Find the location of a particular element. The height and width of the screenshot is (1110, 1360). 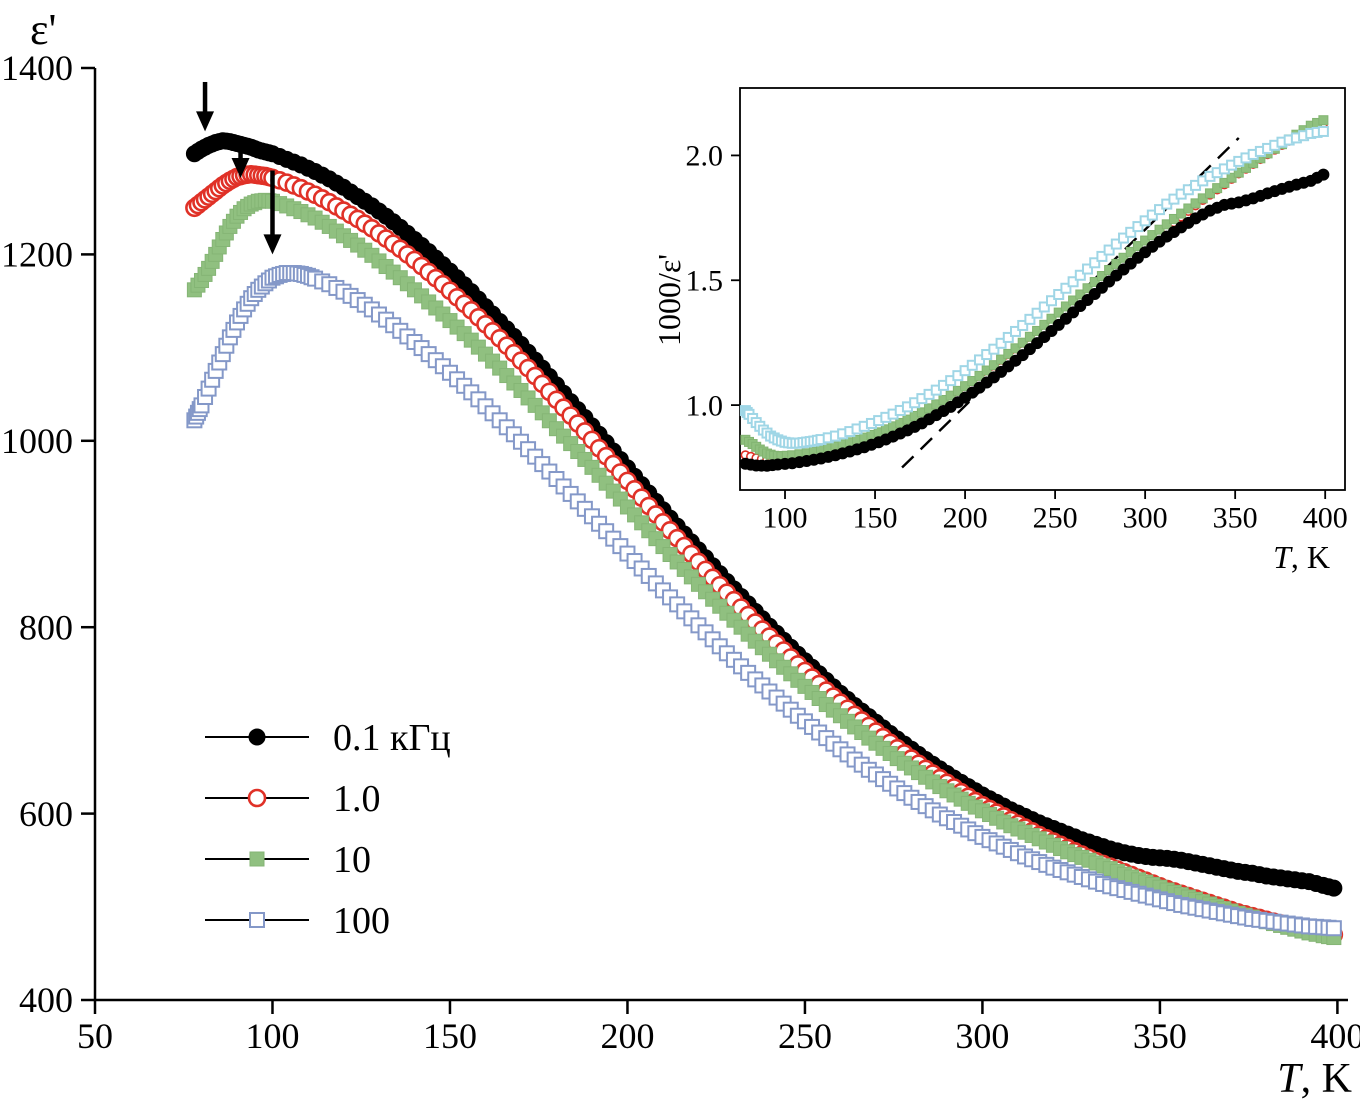

x-tick-label: 50 is located at coordinates (95, 1036).